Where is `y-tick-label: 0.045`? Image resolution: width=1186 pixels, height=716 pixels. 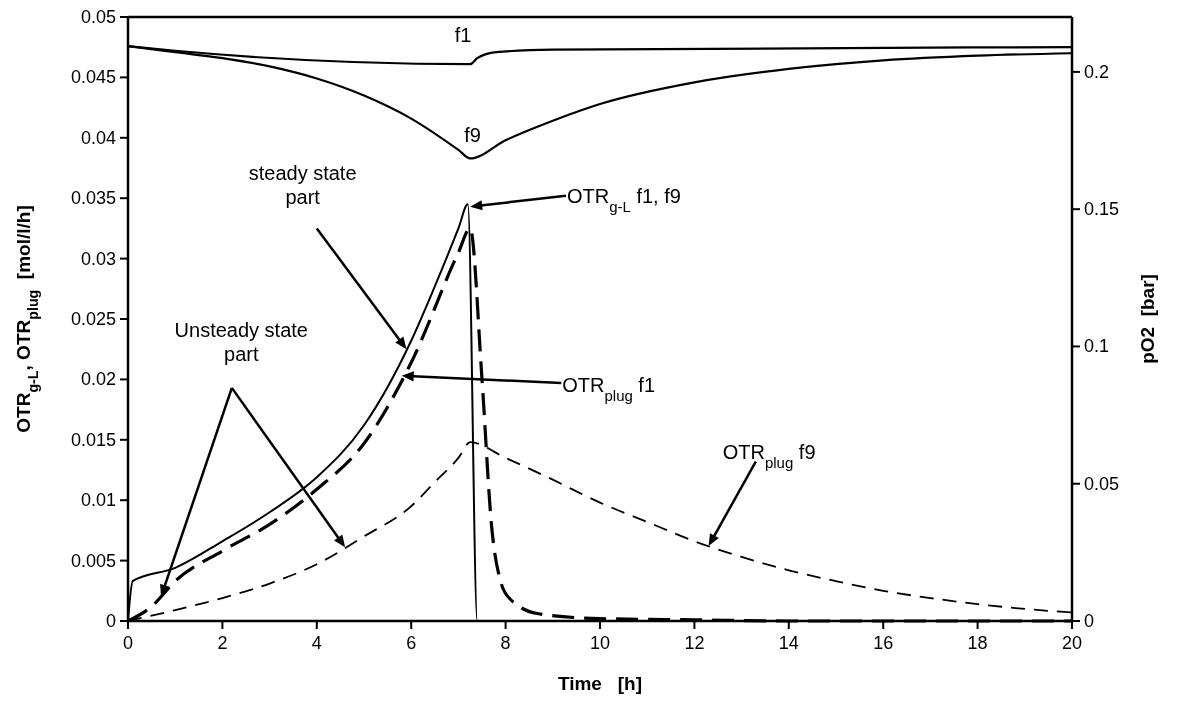 y-tick-label: 0.045 is located at coordinates (93, 77).